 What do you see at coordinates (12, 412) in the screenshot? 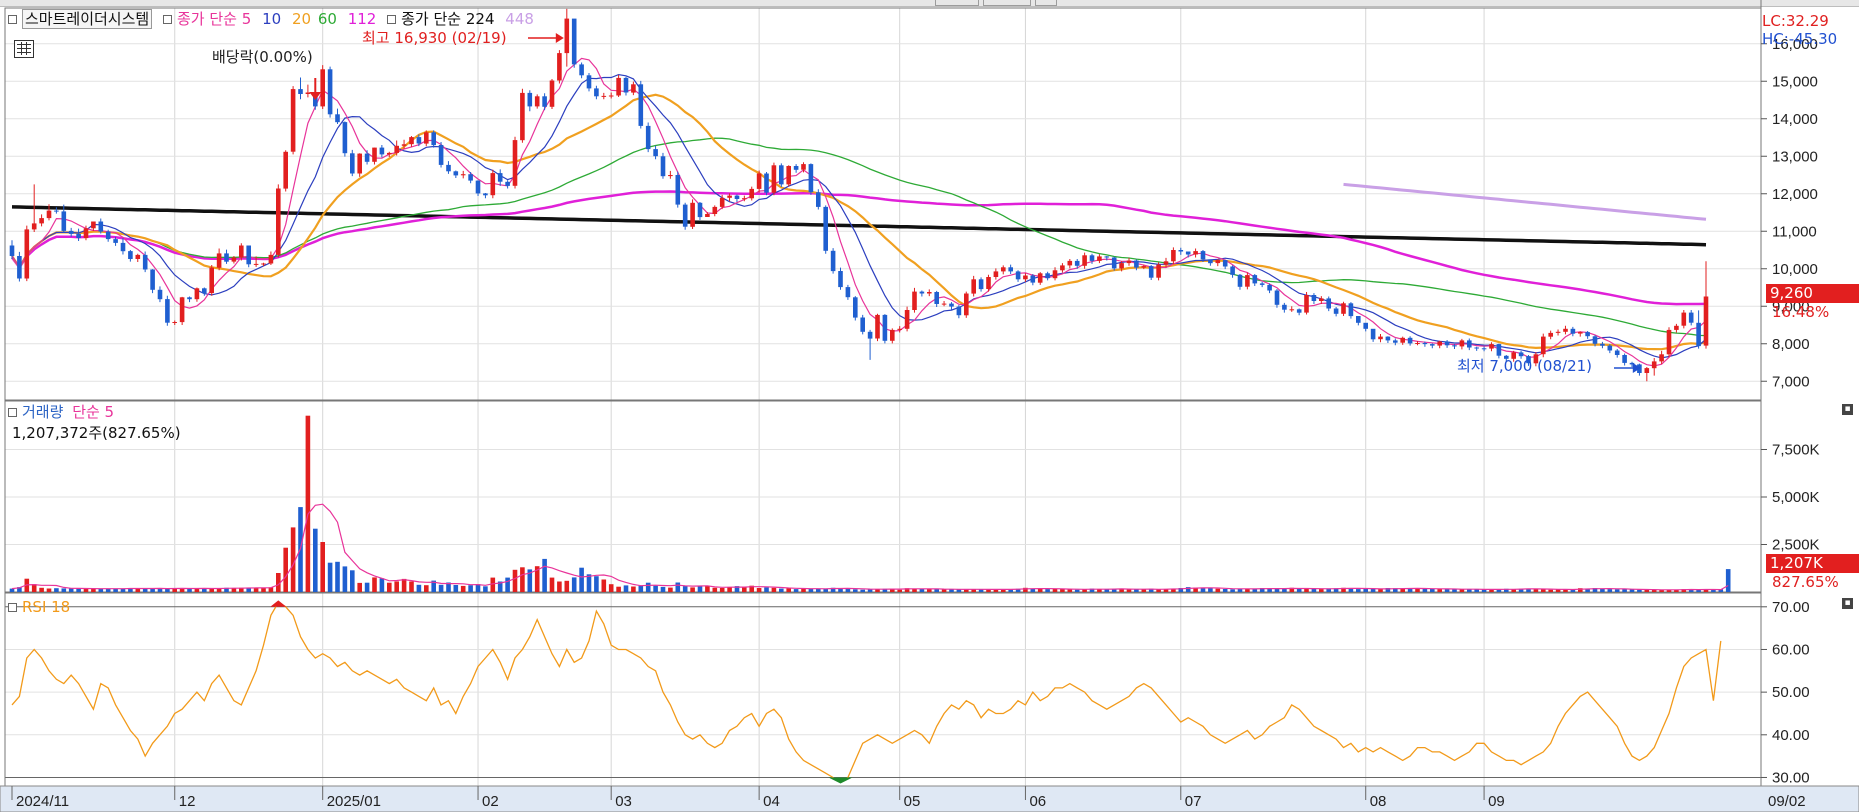
I see `volume-toggle-icon` at bounding box center [12, 412].